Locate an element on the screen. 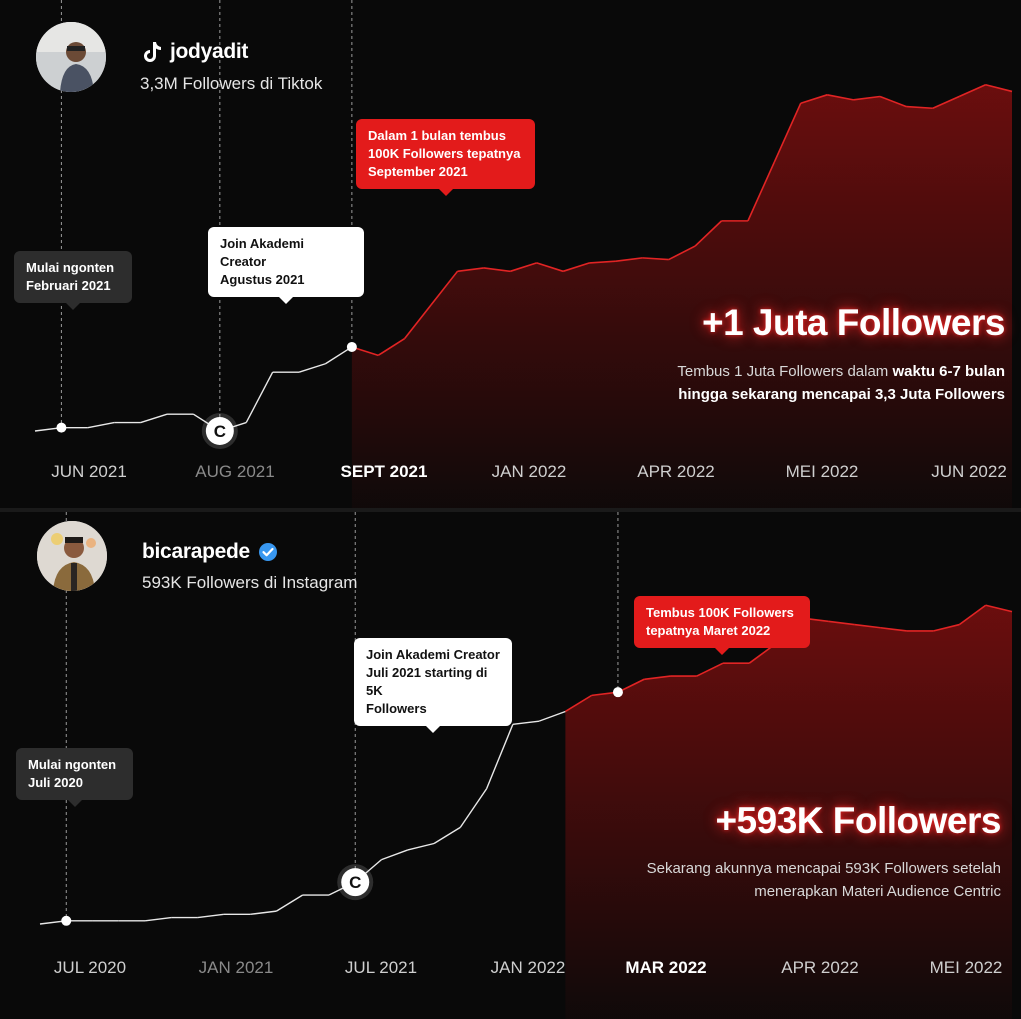 This screenshot has width=1021, height=1019. start-annotation: Mulai ngonten Februari 2021 is located at coordinates (73, 280).